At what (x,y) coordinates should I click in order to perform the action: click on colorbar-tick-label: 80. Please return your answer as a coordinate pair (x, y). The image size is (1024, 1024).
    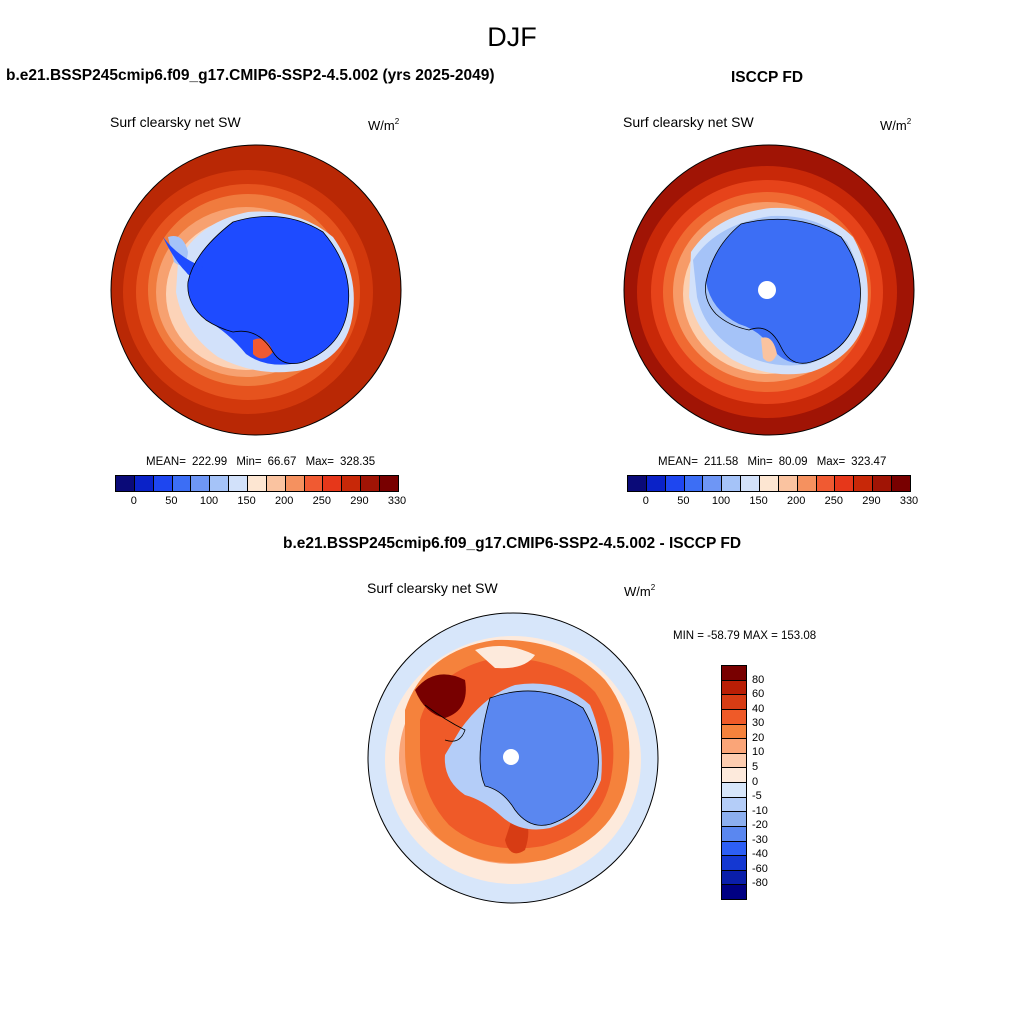
    Looking at the image, I should click on (758, 679).